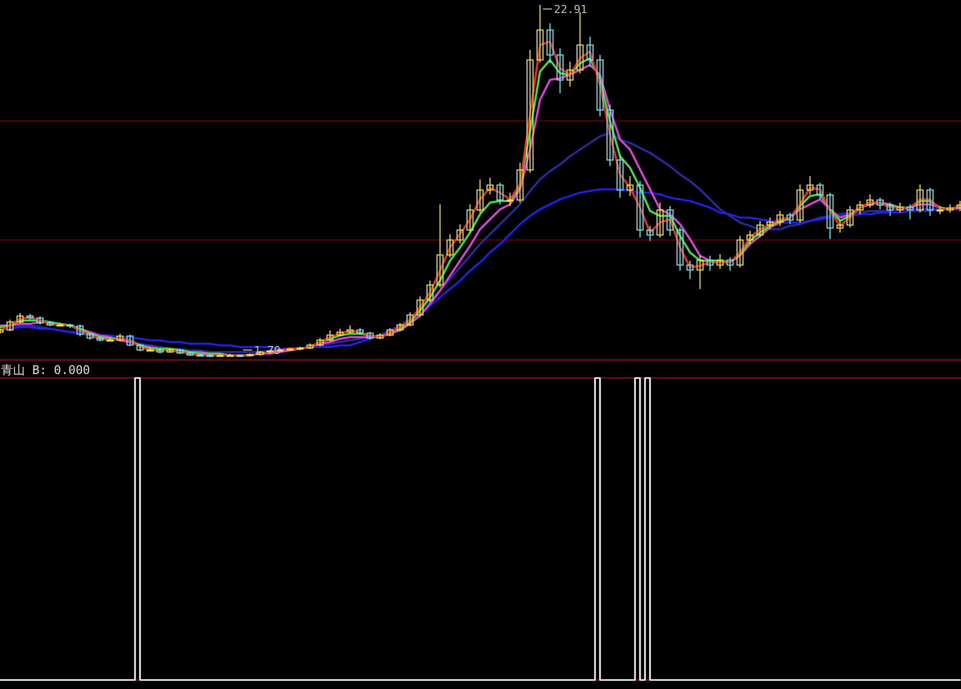  I want to click on annotation: 1.70, so click(267, 350).